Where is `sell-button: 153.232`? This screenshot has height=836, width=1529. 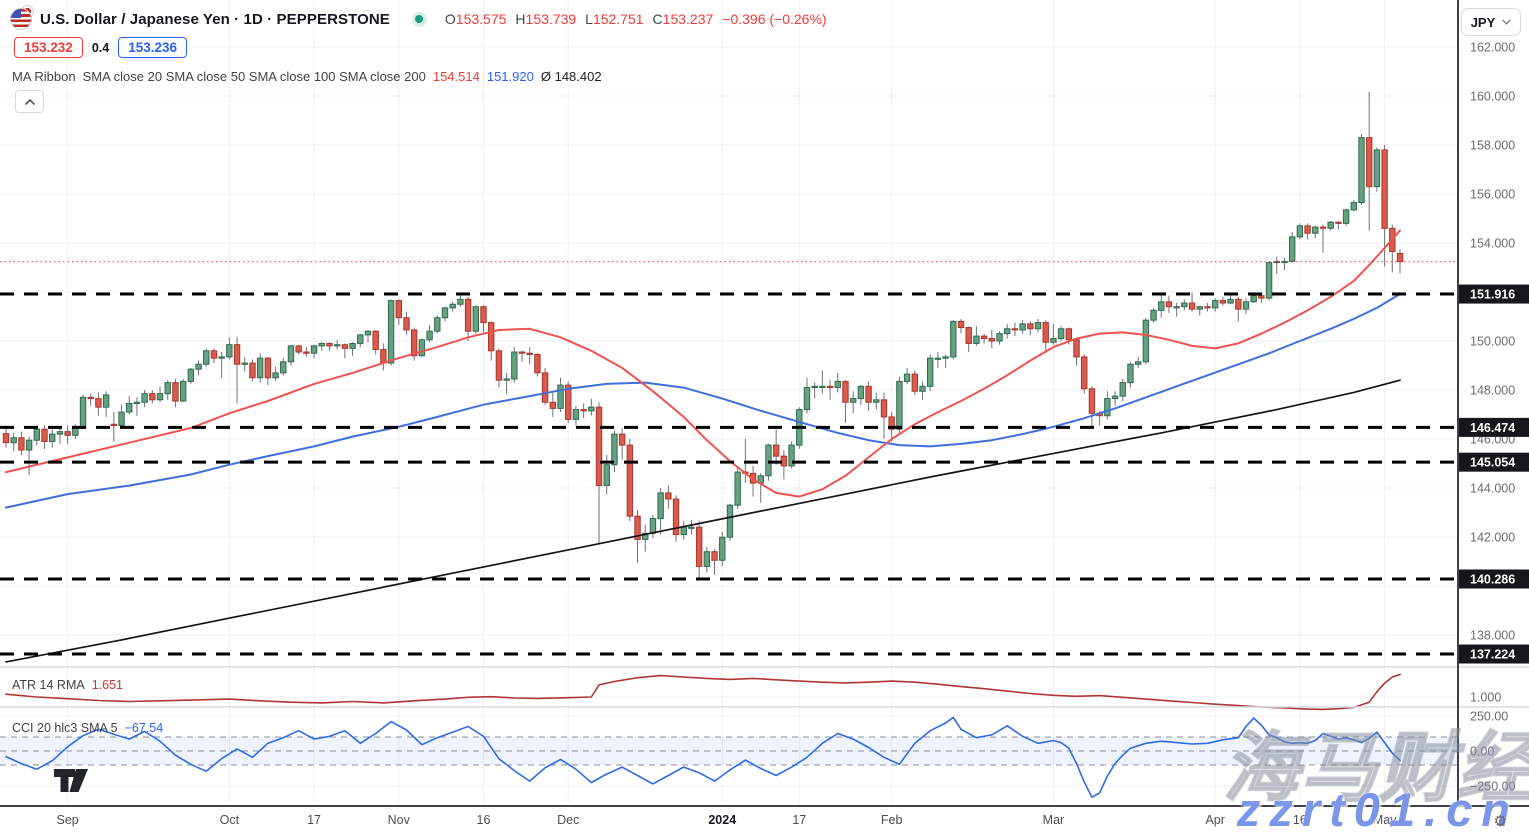 sell-button: 153.232 is located at coordinates (48, 47).